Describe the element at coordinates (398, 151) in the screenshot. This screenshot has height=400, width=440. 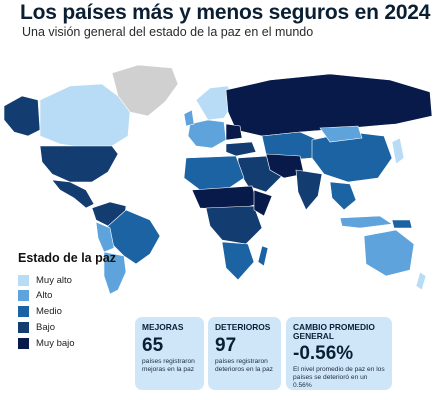
I see `region-japan` at that location.